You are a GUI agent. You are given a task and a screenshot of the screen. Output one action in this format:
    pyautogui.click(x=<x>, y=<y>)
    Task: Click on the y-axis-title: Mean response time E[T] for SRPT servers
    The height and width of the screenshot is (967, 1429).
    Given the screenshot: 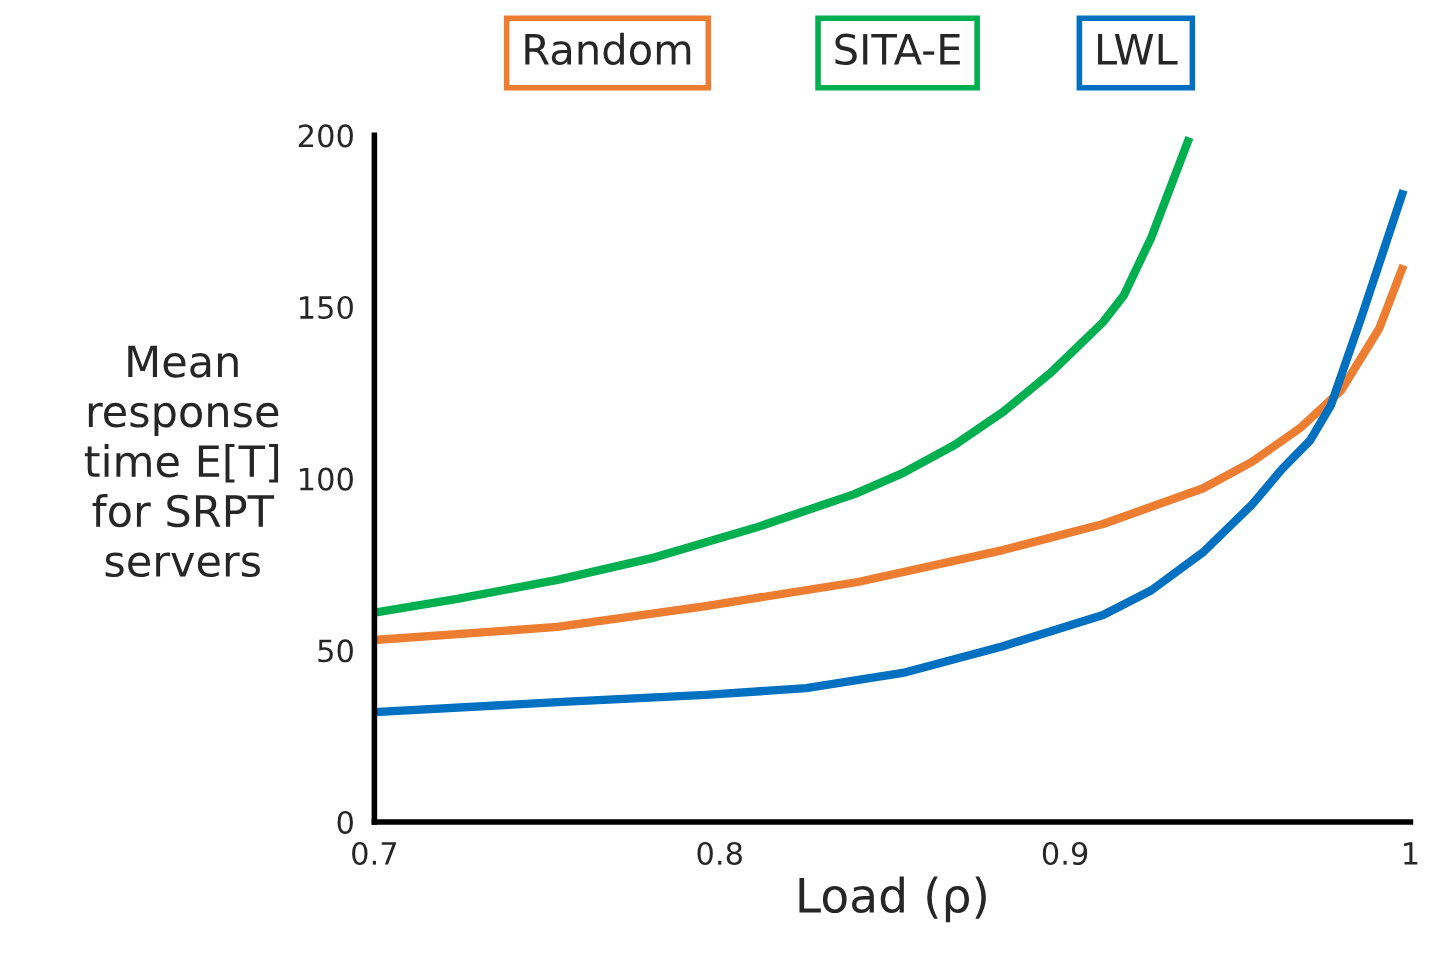 What is the action you would take?
    pyautogui.click(x=181, y=461)
    